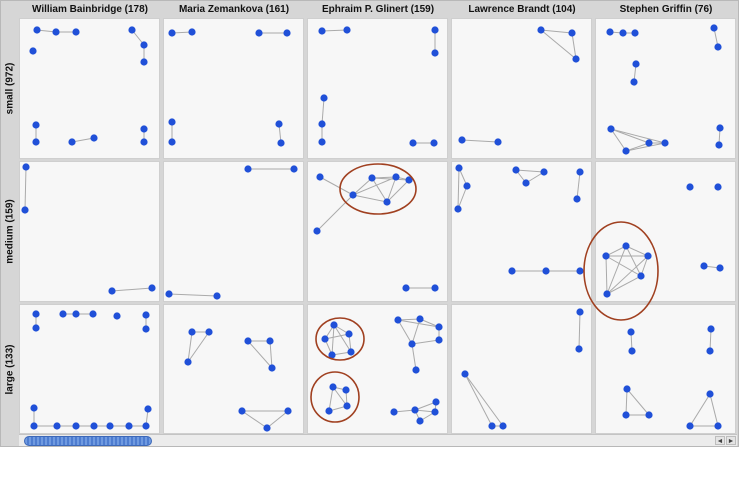  I want to click on column-header-4: Lawrence Brandt (104), so click(522, 9).